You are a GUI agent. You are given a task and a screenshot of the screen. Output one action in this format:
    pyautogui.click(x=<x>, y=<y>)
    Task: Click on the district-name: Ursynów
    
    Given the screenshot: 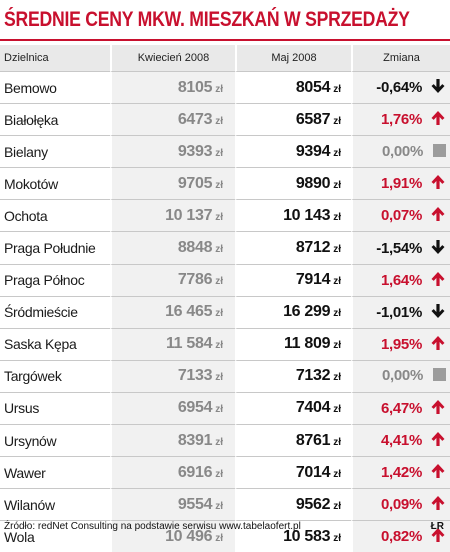 What is the action you would take?
    pyautogui.click(x=55, y=440)
    